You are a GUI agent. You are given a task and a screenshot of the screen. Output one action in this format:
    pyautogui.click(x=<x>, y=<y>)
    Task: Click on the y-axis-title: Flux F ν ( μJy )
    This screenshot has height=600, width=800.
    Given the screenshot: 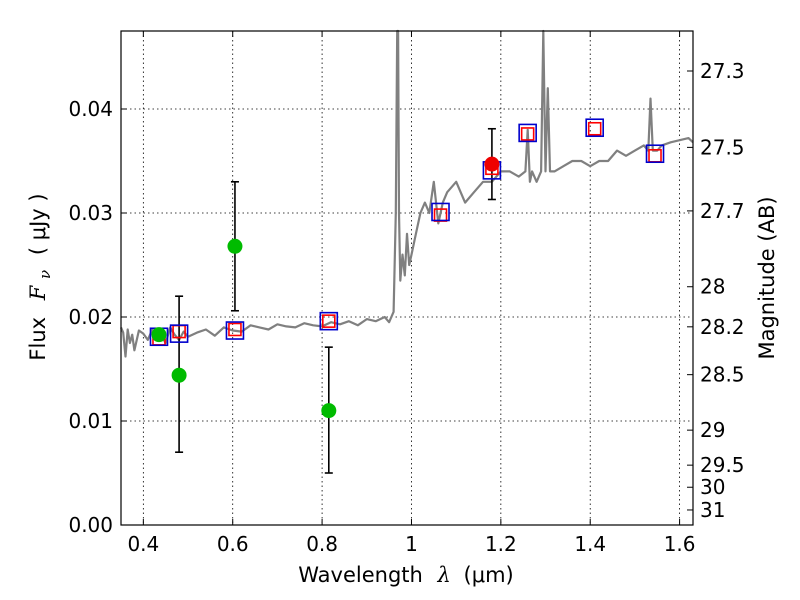 What is the action you would take?
    pyautogui.click(x=40, y=276)
    